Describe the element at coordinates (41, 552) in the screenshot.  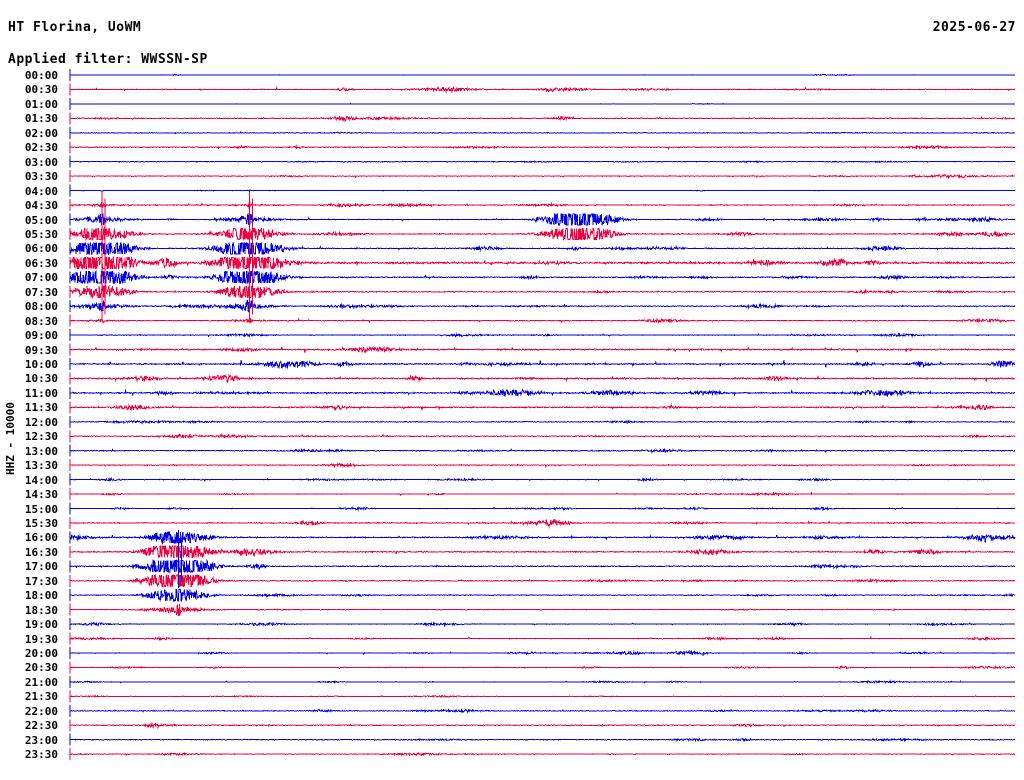
I see `time-axis-label: 16:30` at that location.